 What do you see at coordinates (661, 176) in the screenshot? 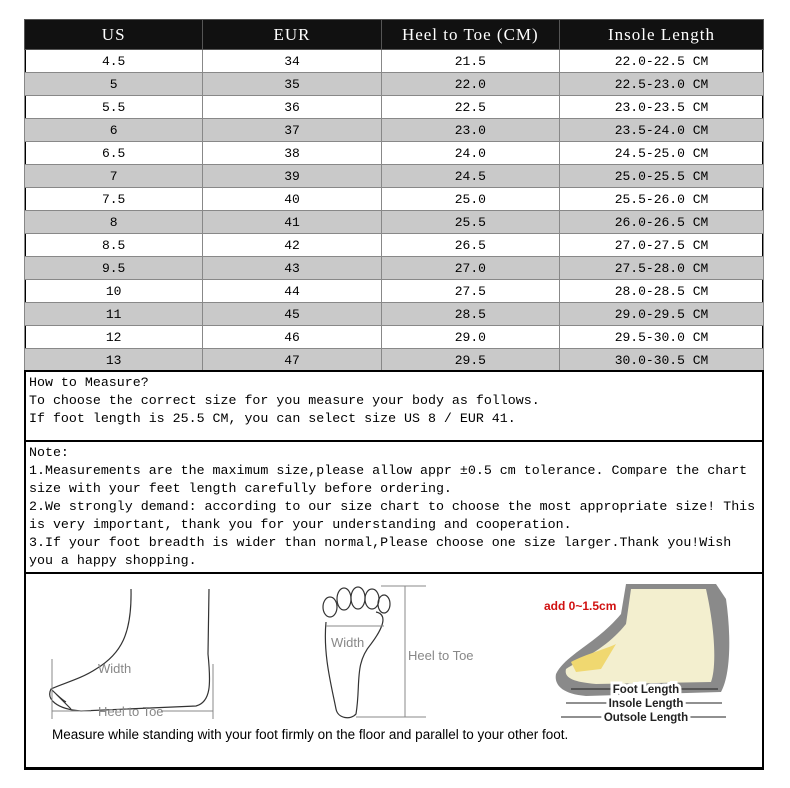
I see `table-cell: 25.0-25.5 CM` at bounding box center [661, 176].